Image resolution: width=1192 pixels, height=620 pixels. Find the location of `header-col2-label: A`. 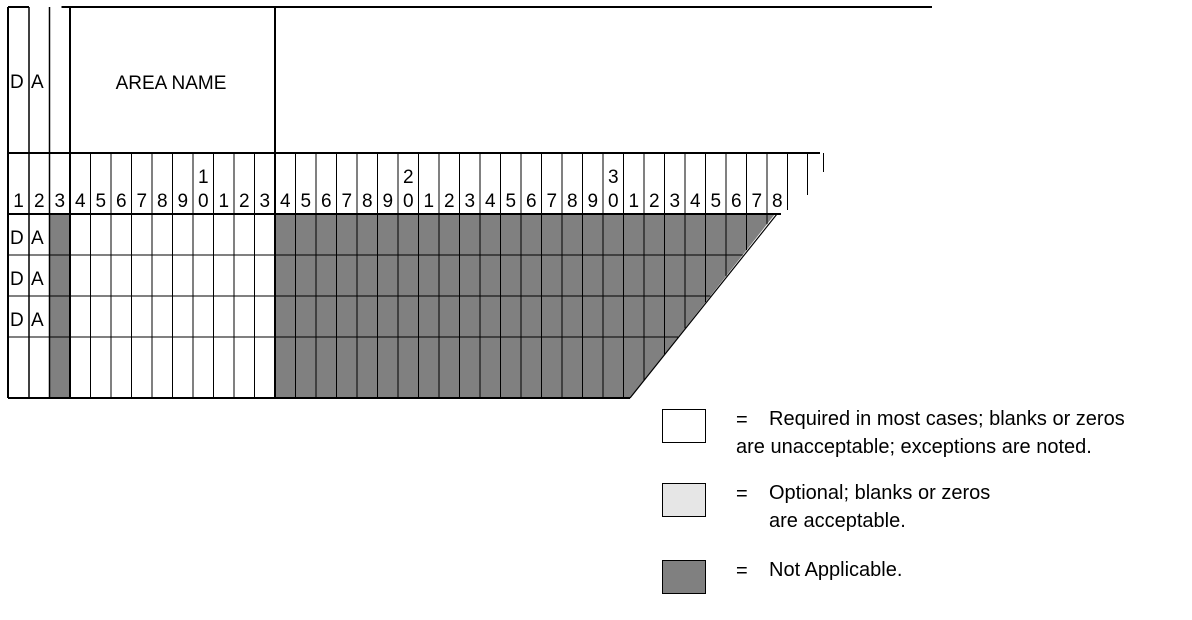

header-col2-label: A is located at coordinates (37, 82).